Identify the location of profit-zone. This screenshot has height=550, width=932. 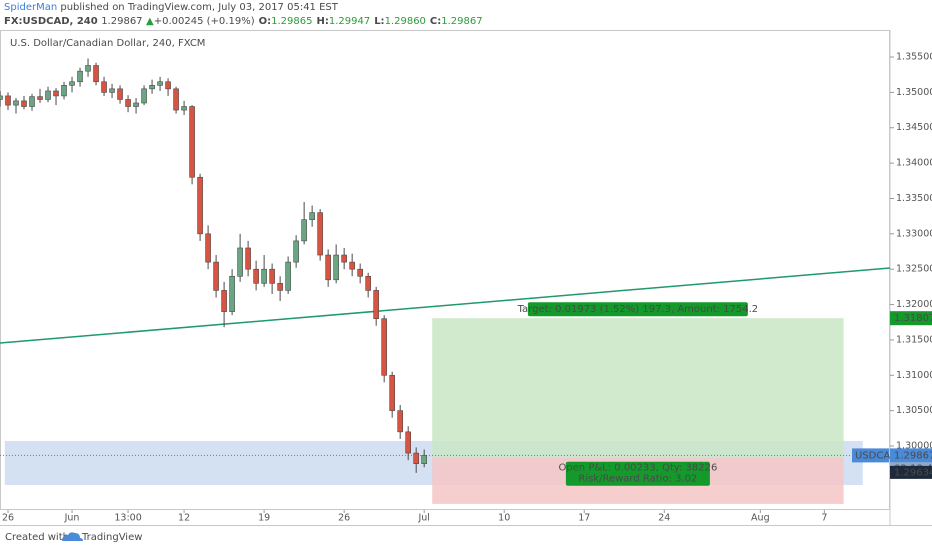
(638, 388).